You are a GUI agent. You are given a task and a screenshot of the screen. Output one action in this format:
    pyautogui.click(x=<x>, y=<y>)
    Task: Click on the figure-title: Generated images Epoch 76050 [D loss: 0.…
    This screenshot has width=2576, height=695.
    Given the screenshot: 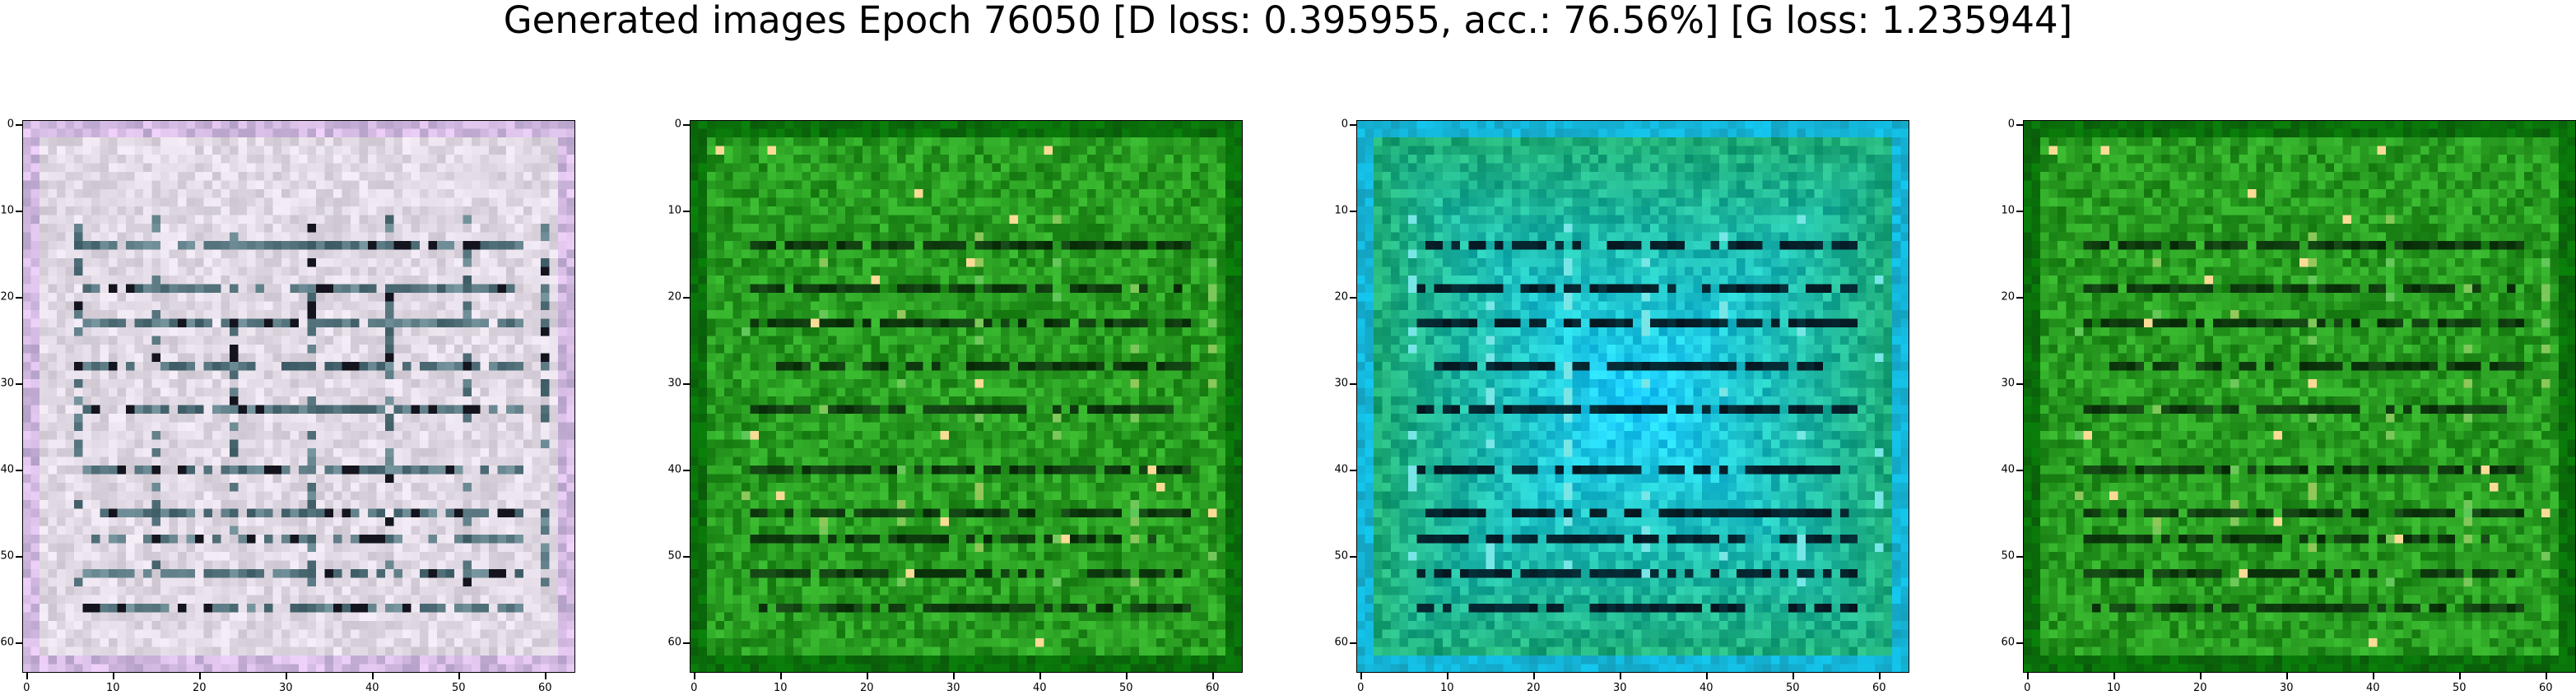 What is the action you would take?
    pyautogui.click(x=1288, y=21)
    